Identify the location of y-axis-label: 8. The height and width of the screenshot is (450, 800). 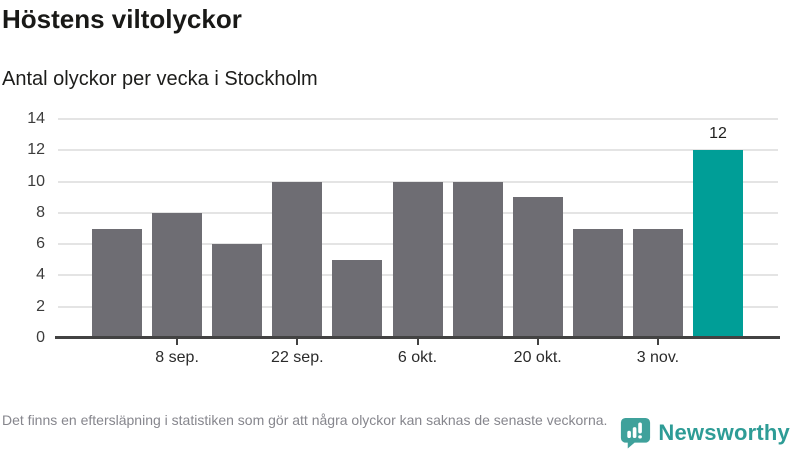
(40, 212).